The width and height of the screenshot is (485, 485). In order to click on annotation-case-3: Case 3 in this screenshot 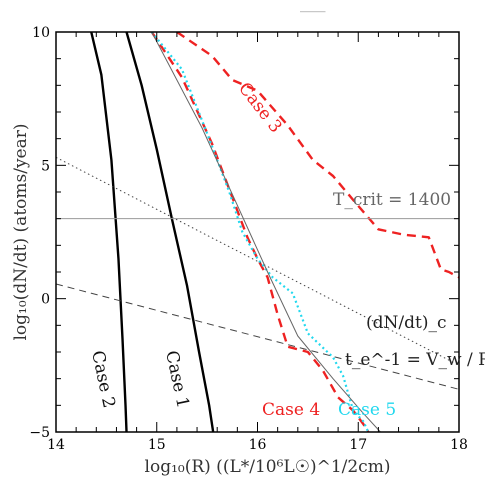, I will do `click(260, 108)`.